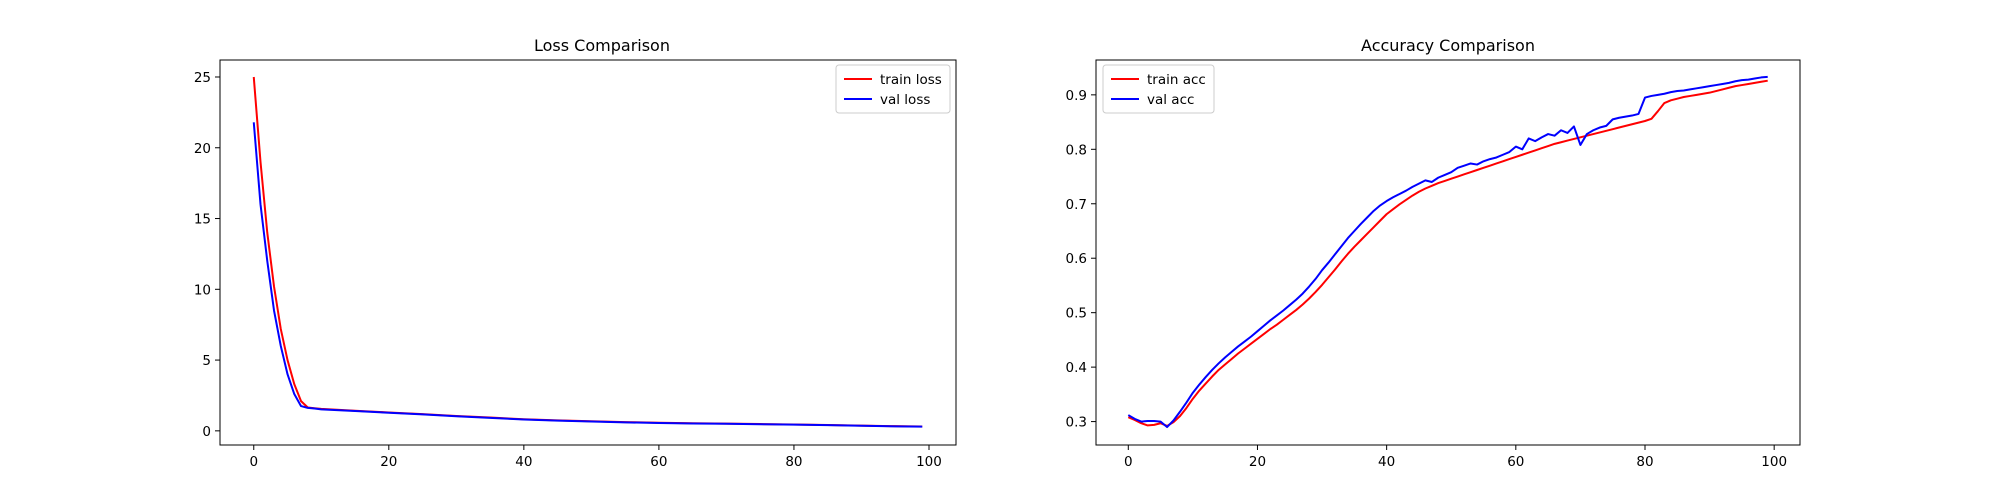  I want to click on loss-chart-title: Loss Comparison, so click(602, 45).